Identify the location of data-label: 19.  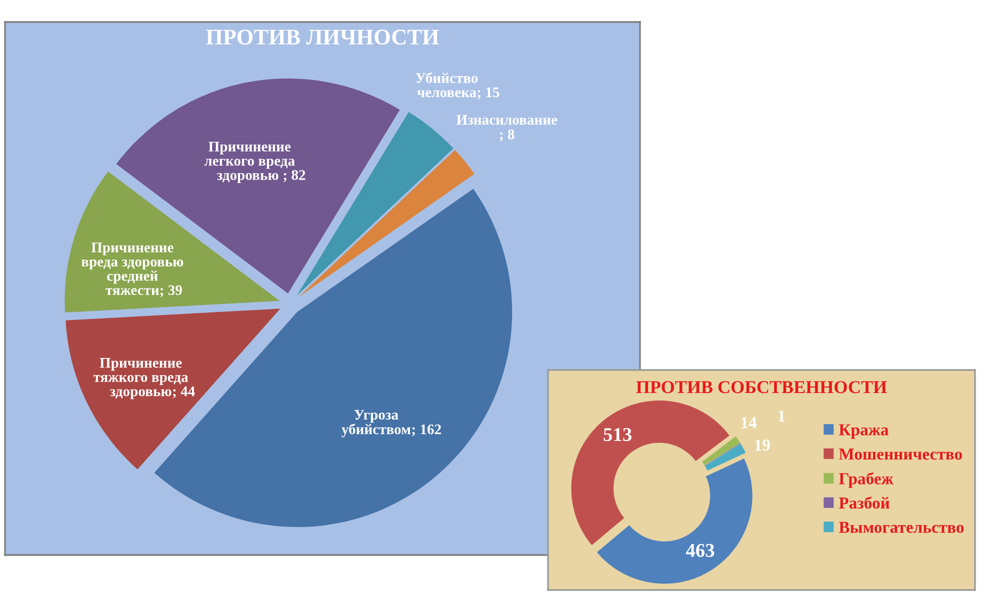
(762, 445).